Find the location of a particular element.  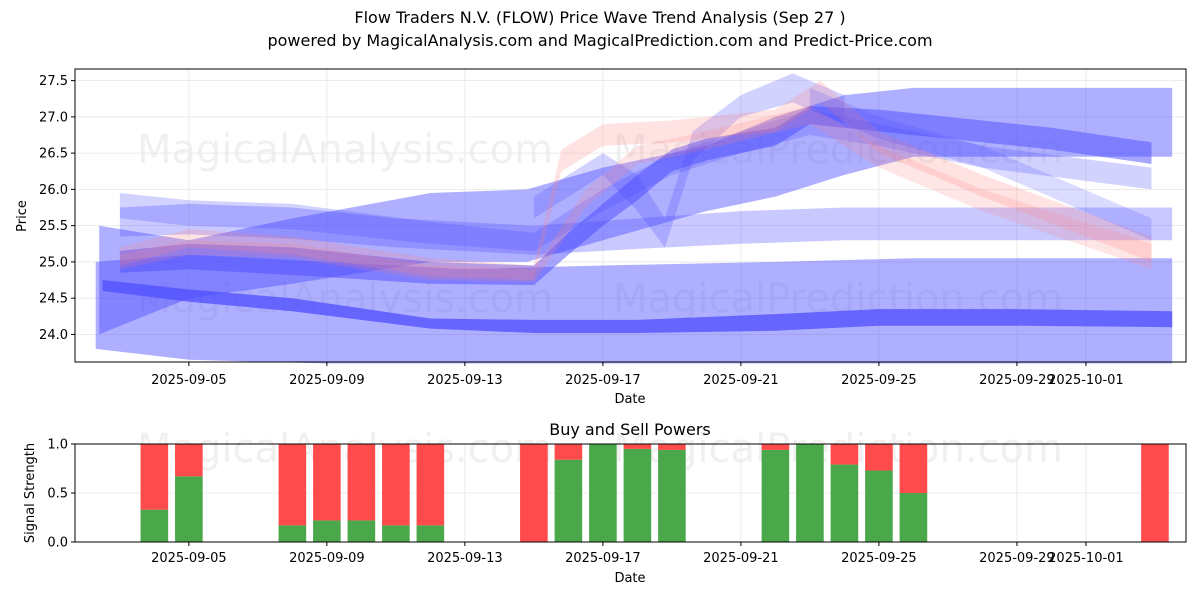

wave-band-wave-dip-light is located at coordinates (689, 160).